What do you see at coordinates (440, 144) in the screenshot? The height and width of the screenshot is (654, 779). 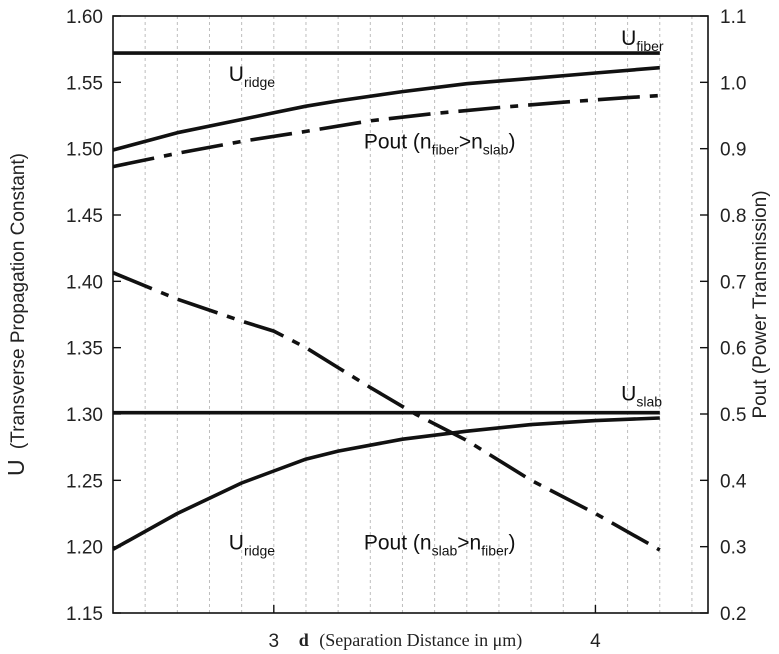 I see `label-pout-fiber-gt-slab: Pout (nfiber>nslab)` at bounding box center [440, 144].